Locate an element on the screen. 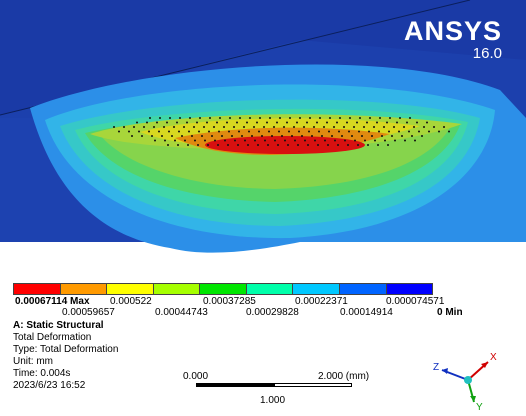 The image size is (526, 416). axis-triad: X Z Y is located at coordinates (463, 380).